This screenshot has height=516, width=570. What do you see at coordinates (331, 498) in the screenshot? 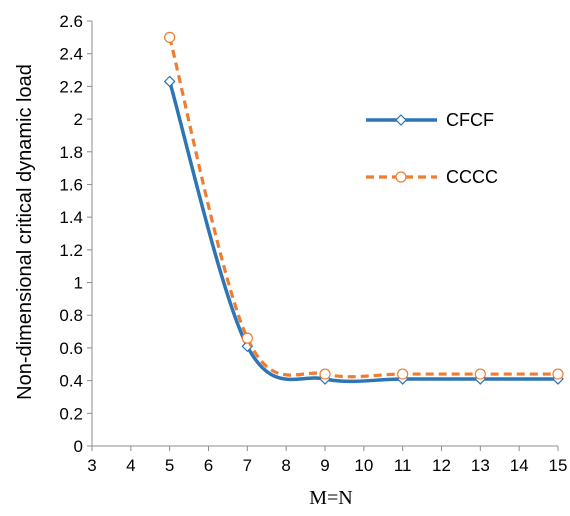
I see `x-axis-title: M=N` at bounding box center [331, 498].